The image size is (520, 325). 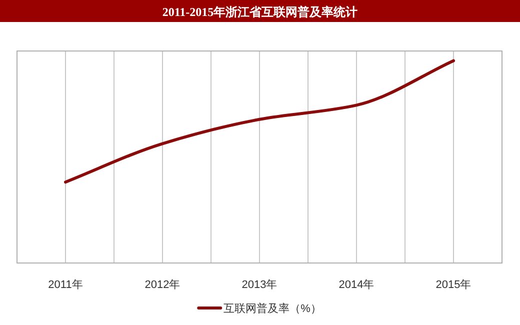 What do you see at coordinates (260, 285) in the screenshot?
I see `x-tick-label: 2013年` at bounding box center [260, 285].